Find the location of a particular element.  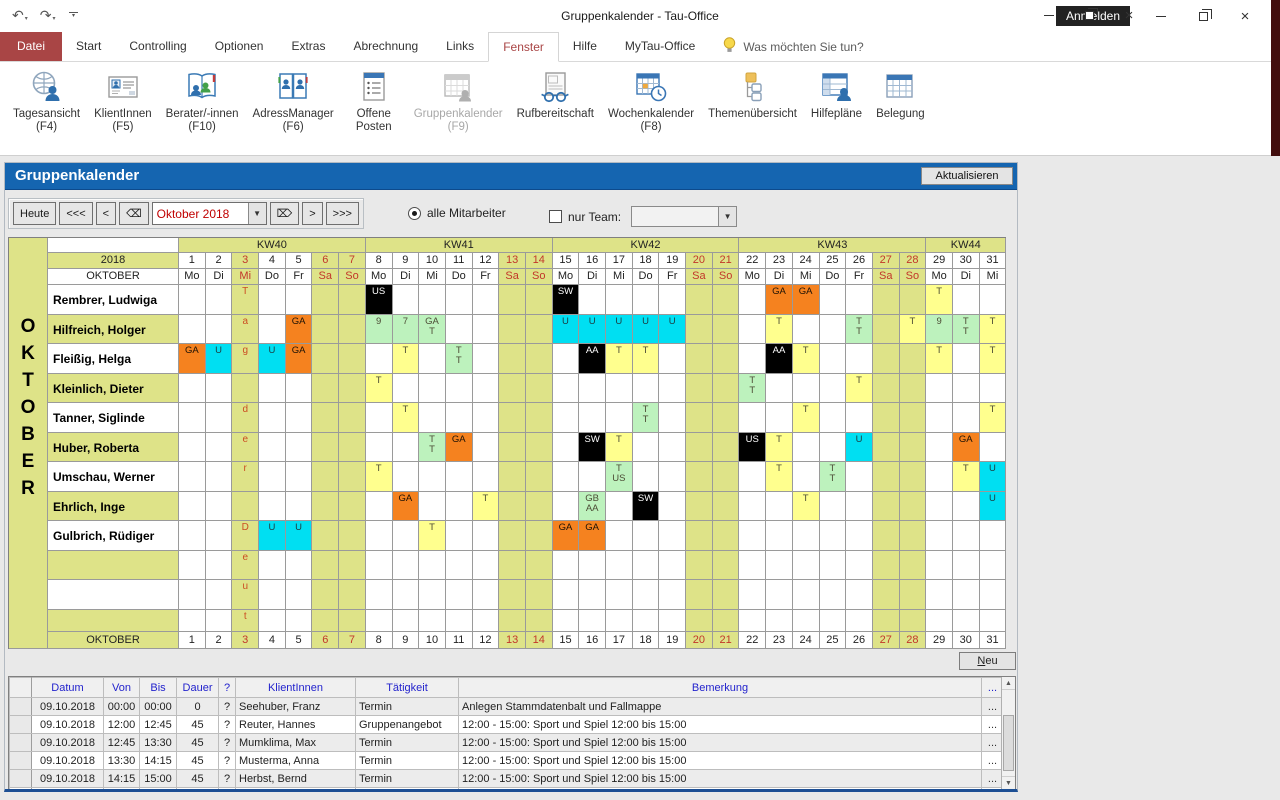

tab-hilfe: Hilfe is located at coordinates (584, 46).